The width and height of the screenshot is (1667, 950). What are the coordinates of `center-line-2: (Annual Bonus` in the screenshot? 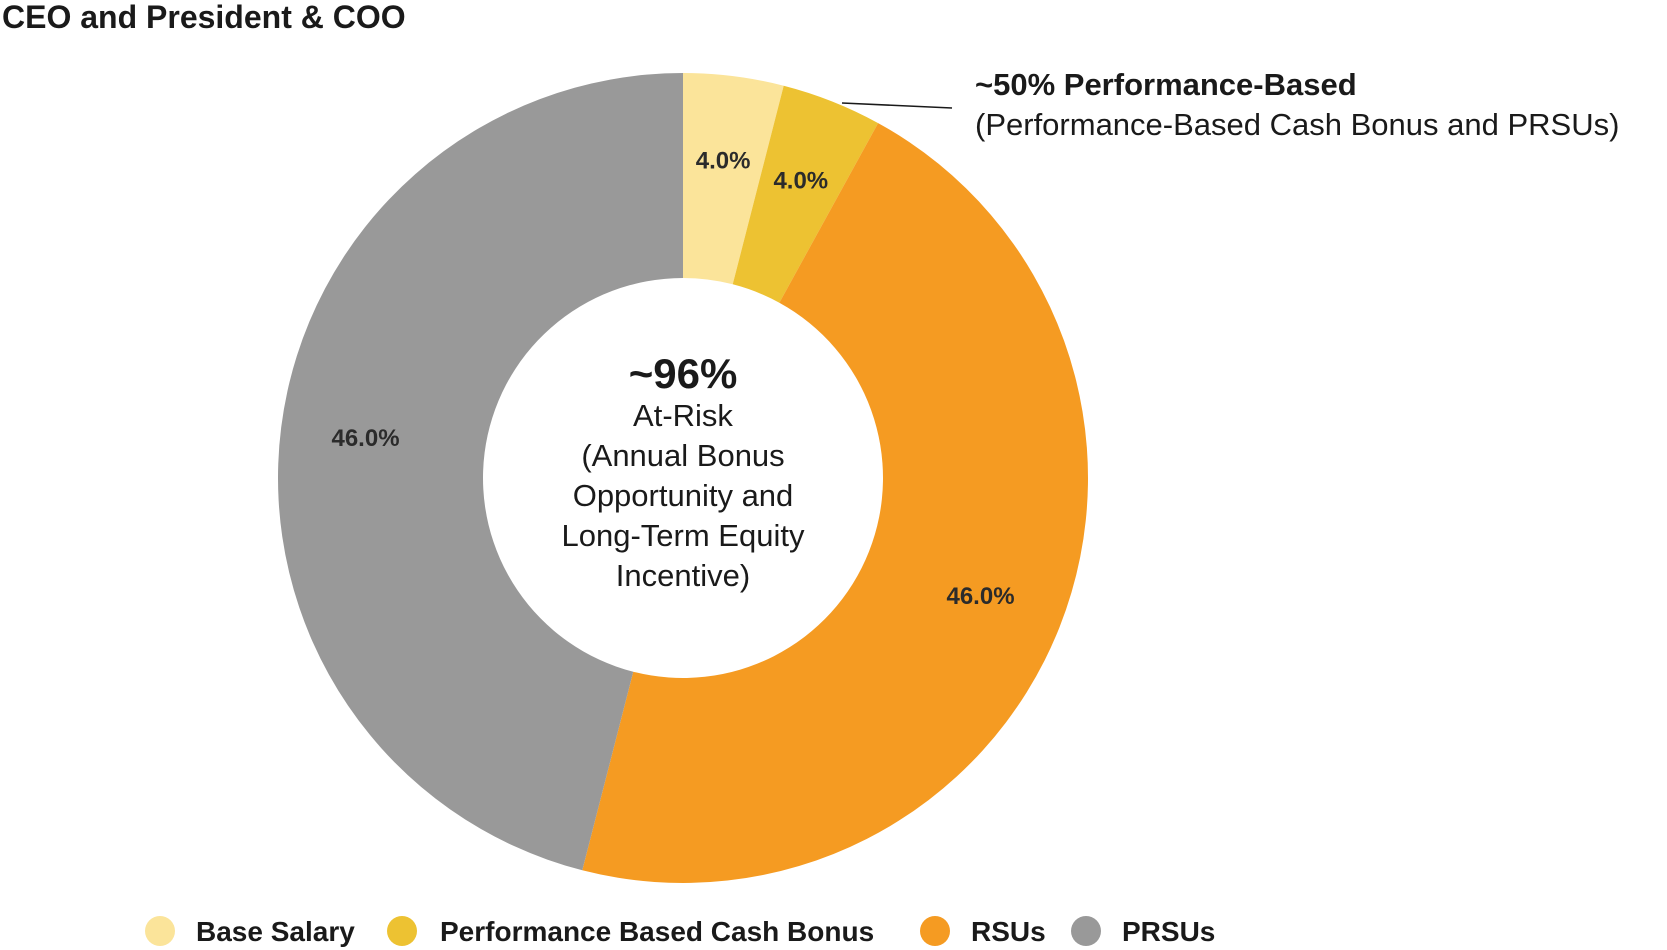 It's located at (682, 455).